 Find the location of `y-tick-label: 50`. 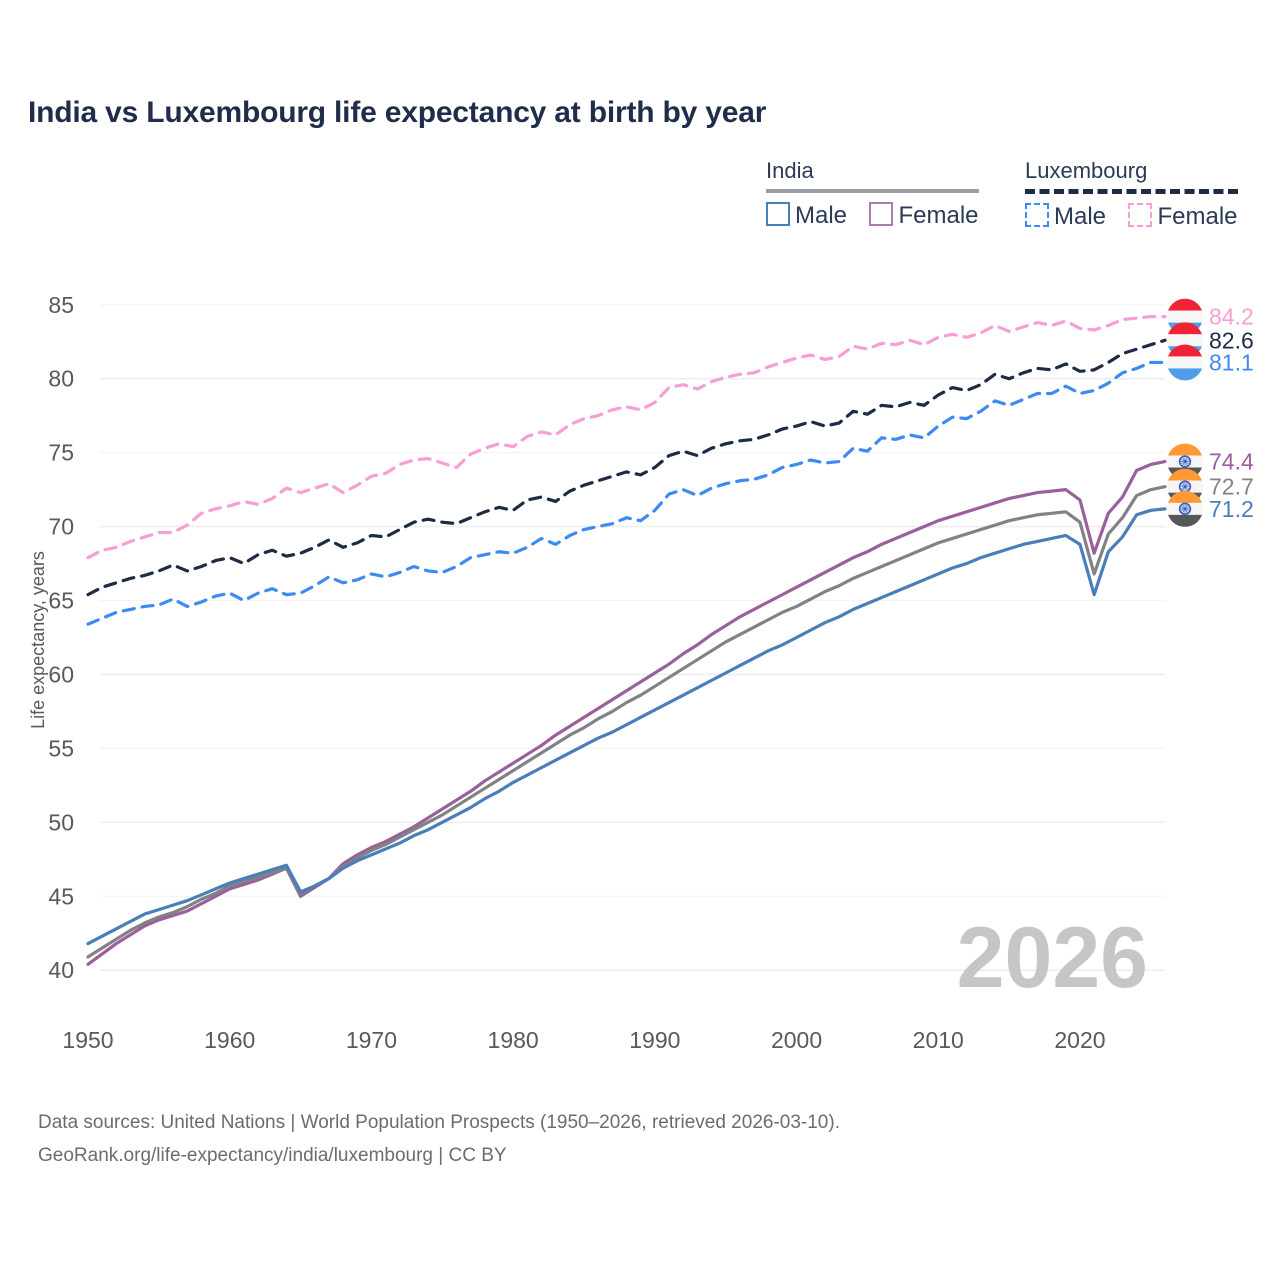

y-tick-label: 50 is located at coordinates (61, 822).